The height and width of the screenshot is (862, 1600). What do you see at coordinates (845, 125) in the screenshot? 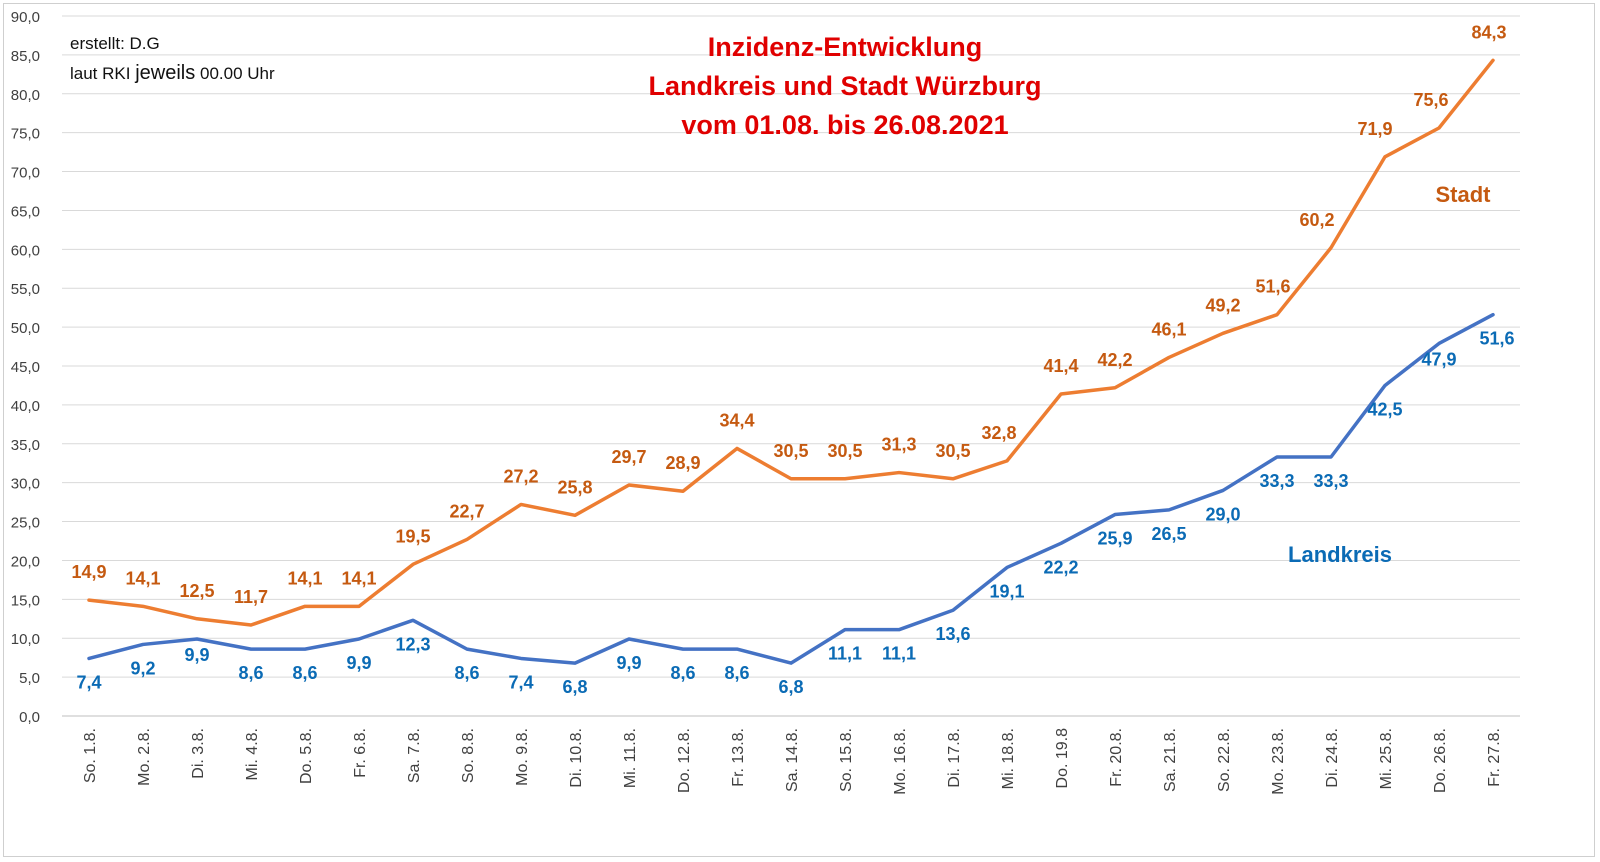
I see `chart-title-line-3: vom 01.08. bis 26.08.2021` at bounding box center [845, 125].